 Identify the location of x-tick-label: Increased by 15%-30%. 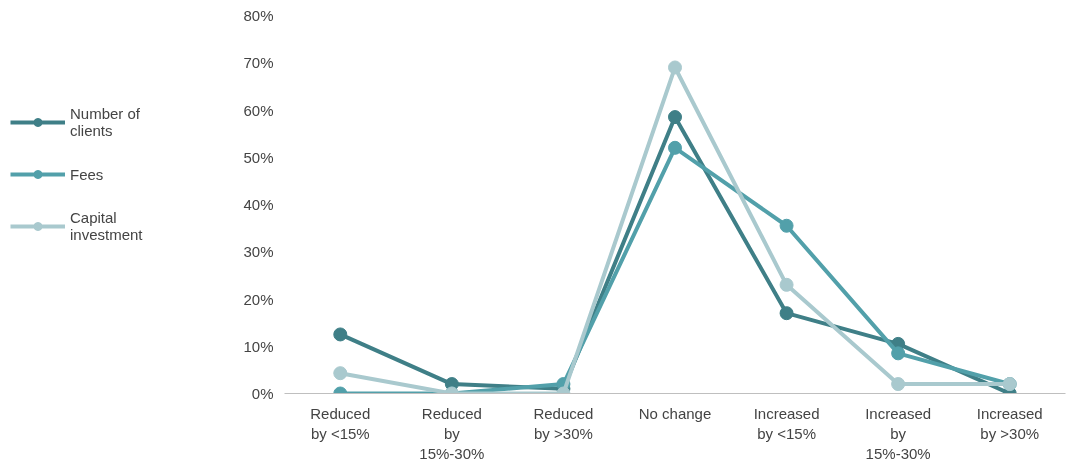
(898, 433).